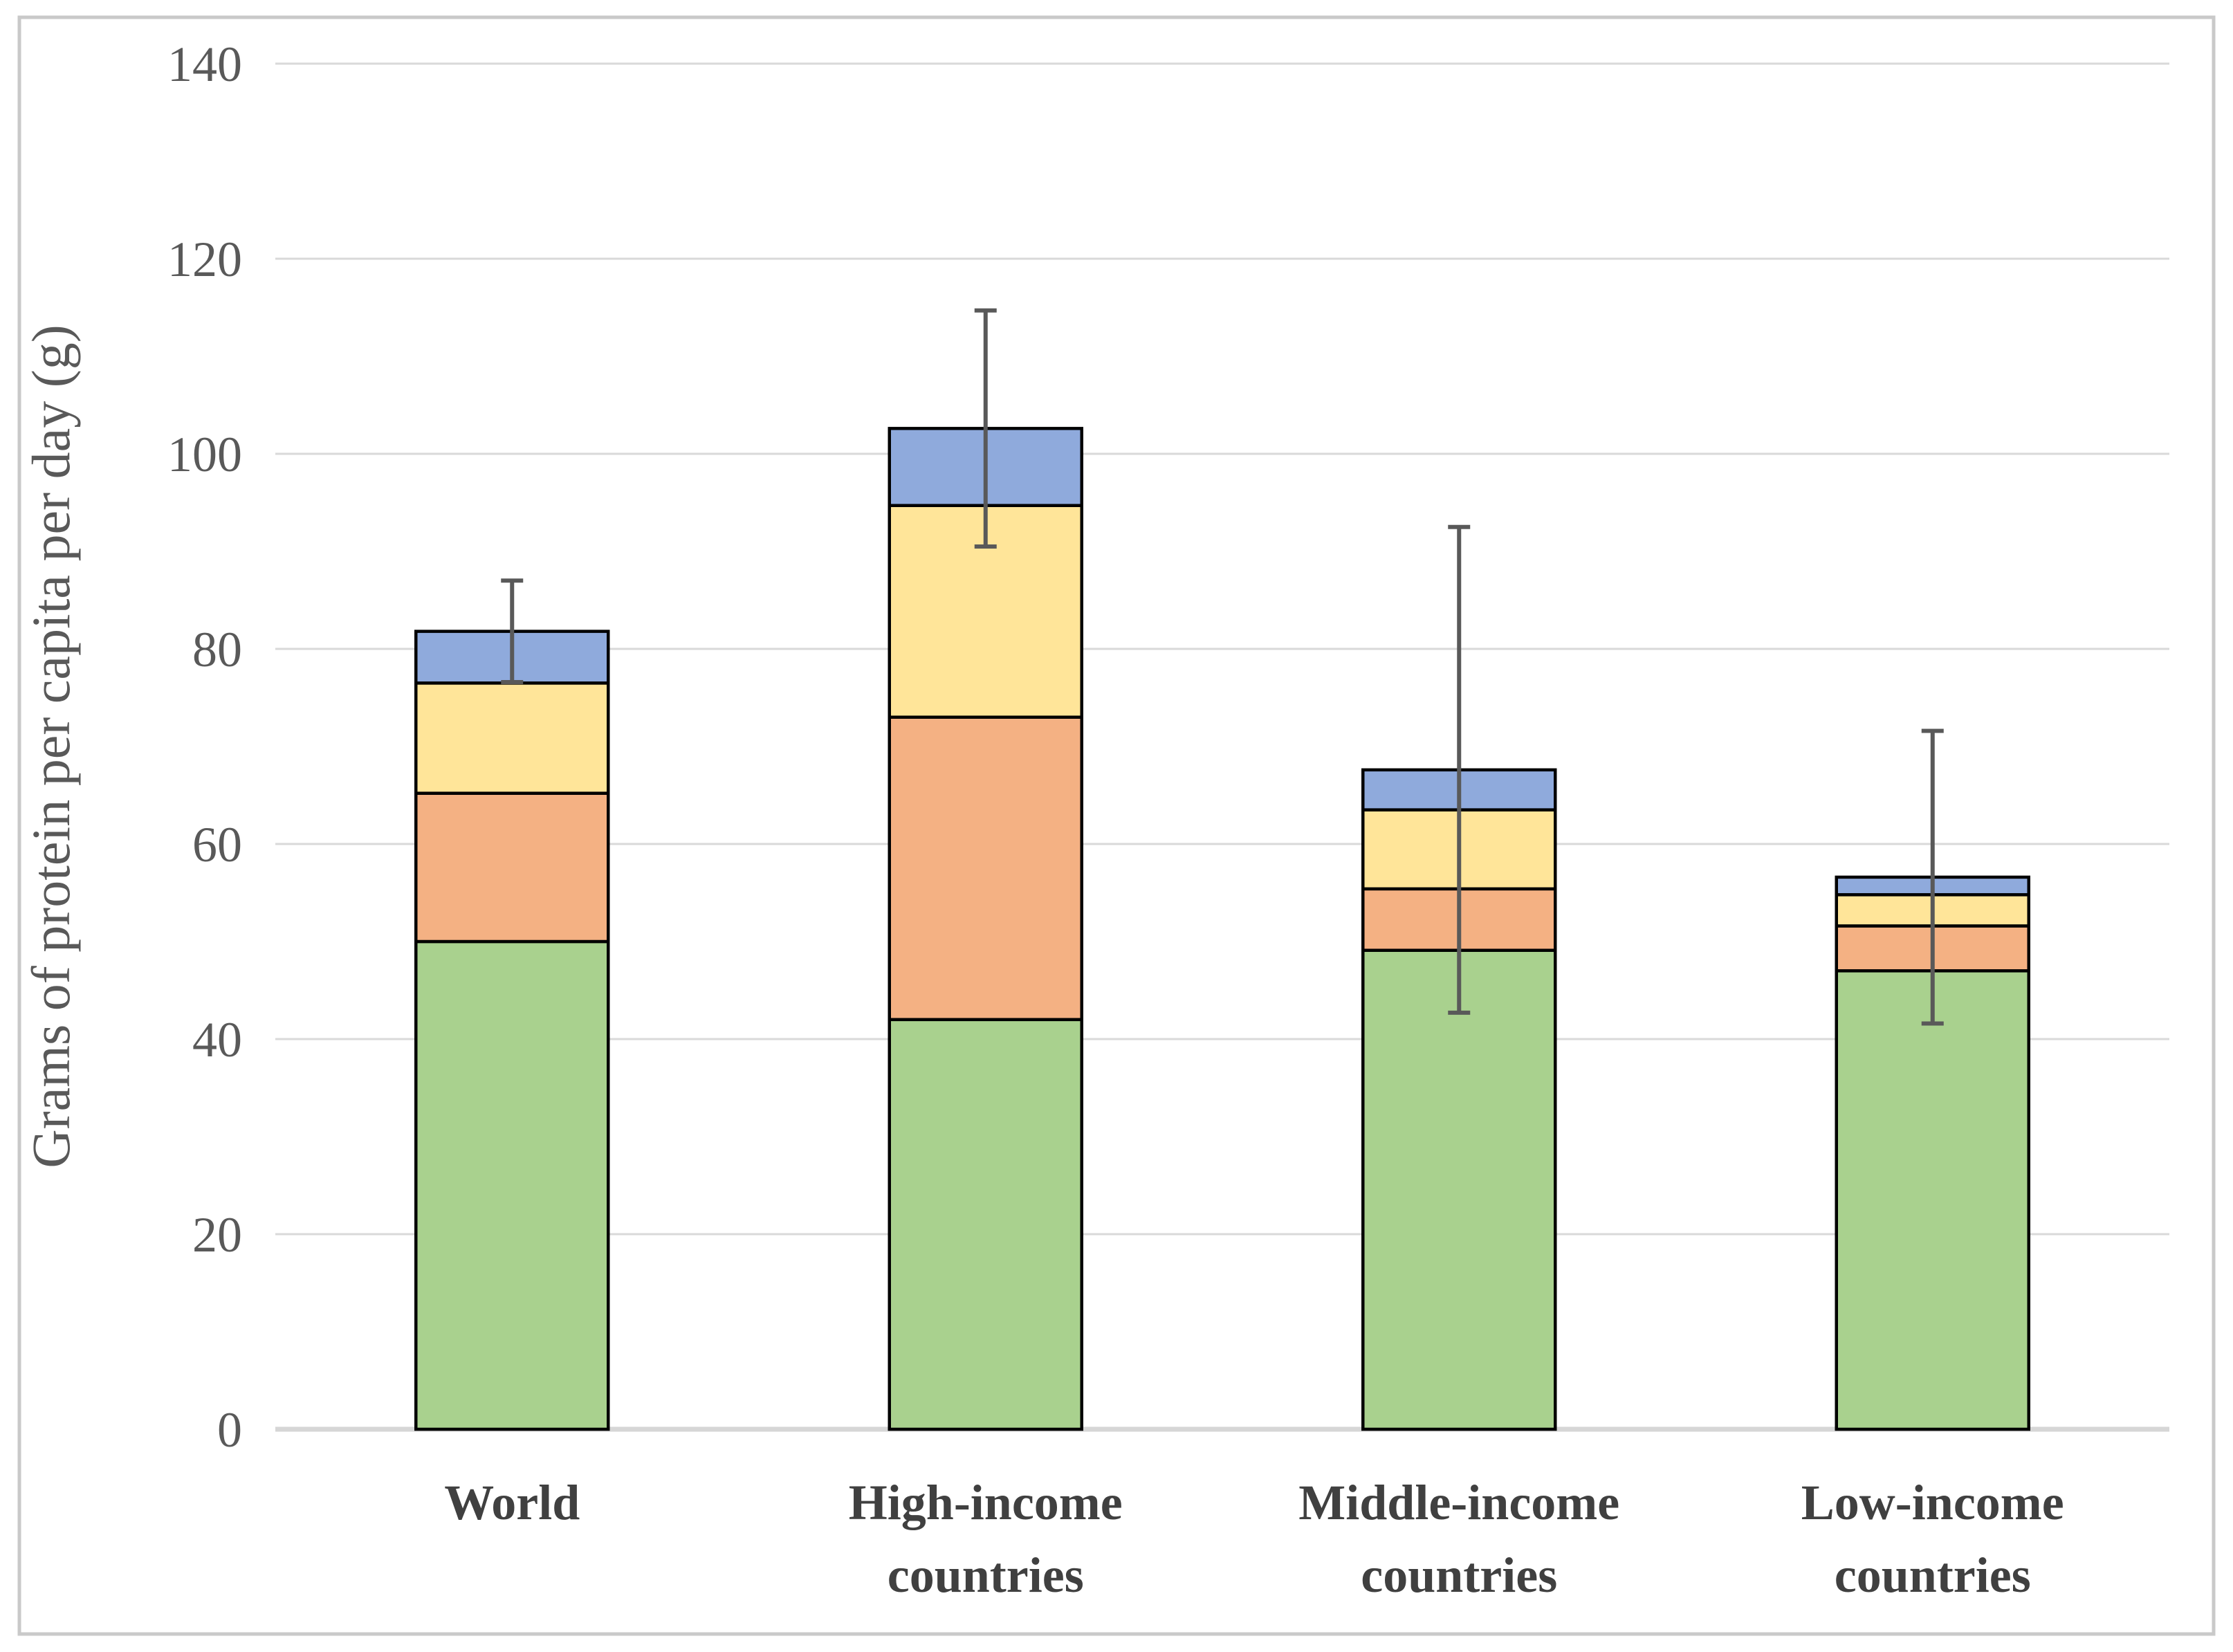 This screenshot has height=1652, width=2233. What do you see at coordinates (204, 64) in the screenshot?
I see `y-tick-label-140: 140` at bounding box center [204, 64].